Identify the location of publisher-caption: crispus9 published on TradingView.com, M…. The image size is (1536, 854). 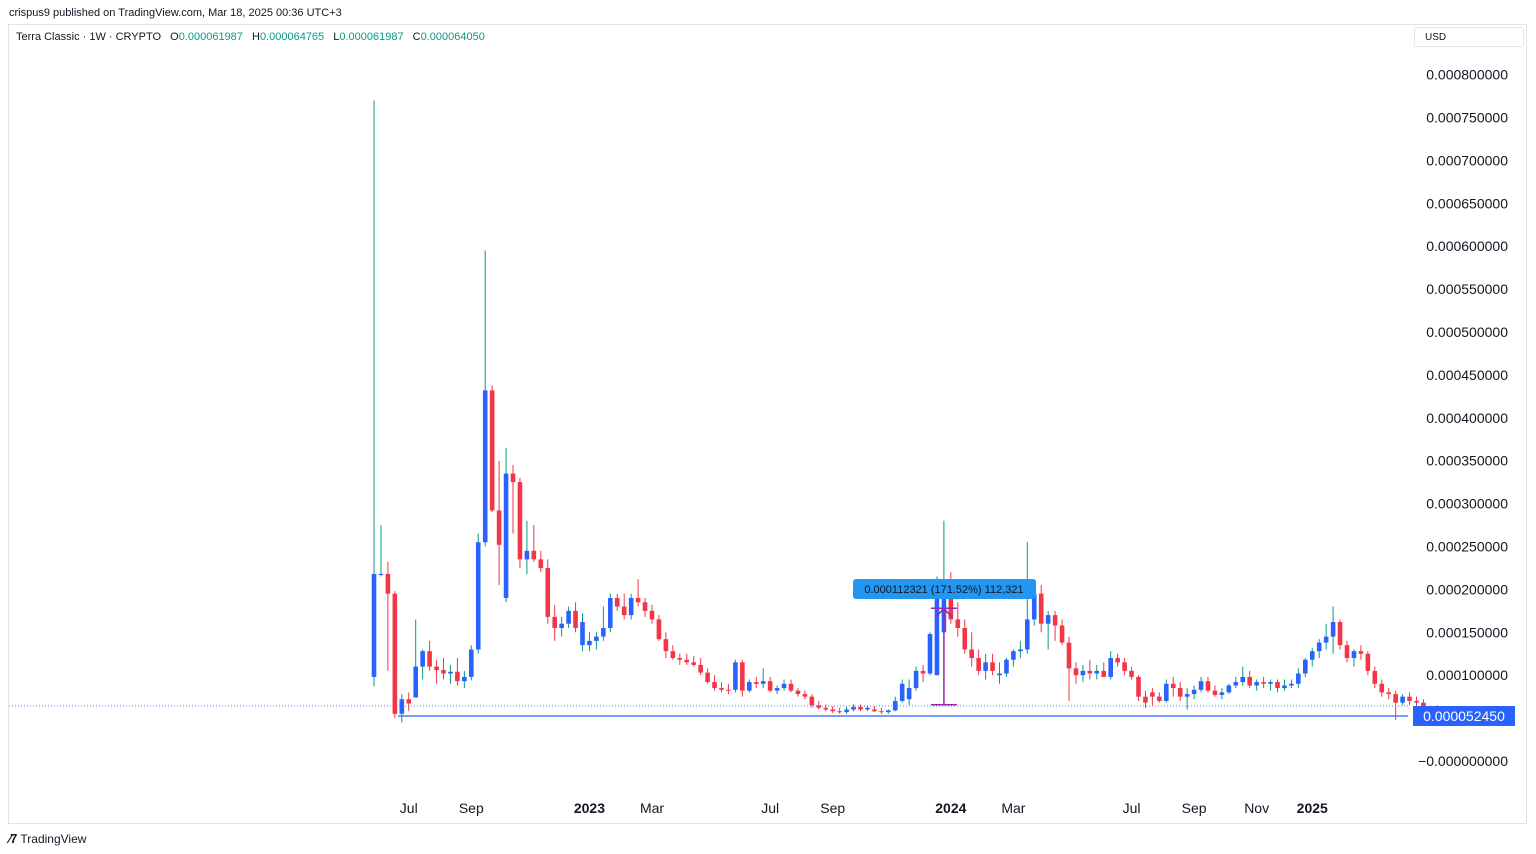
(175, 13).